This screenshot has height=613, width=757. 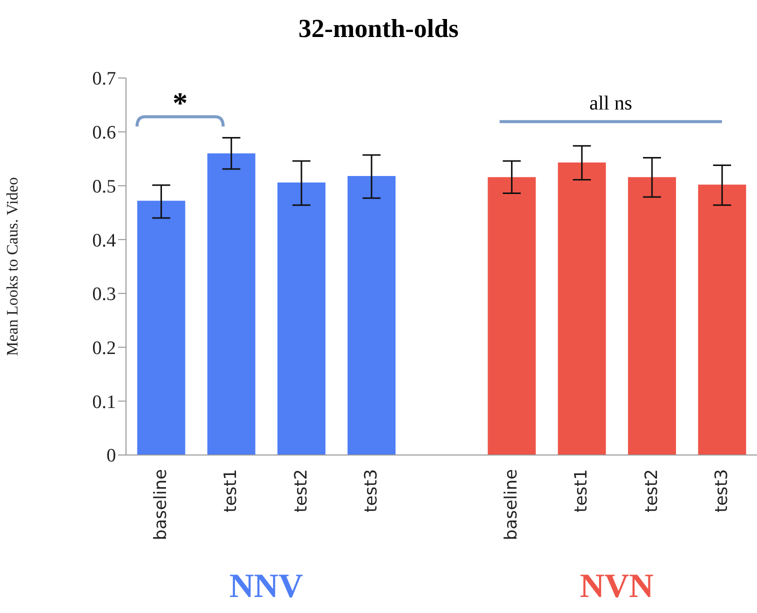 I want to click on y-tick-label: 0.3, so click(x=104, y=295).